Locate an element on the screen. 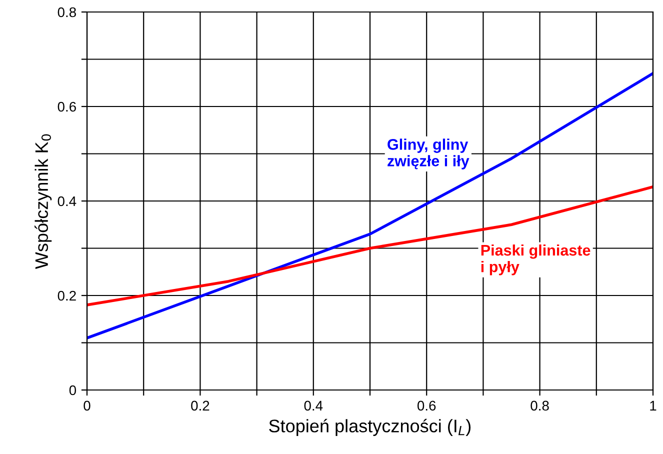  annotation: Piaski gliniaste i pyły is located at coordinates (535, 260).